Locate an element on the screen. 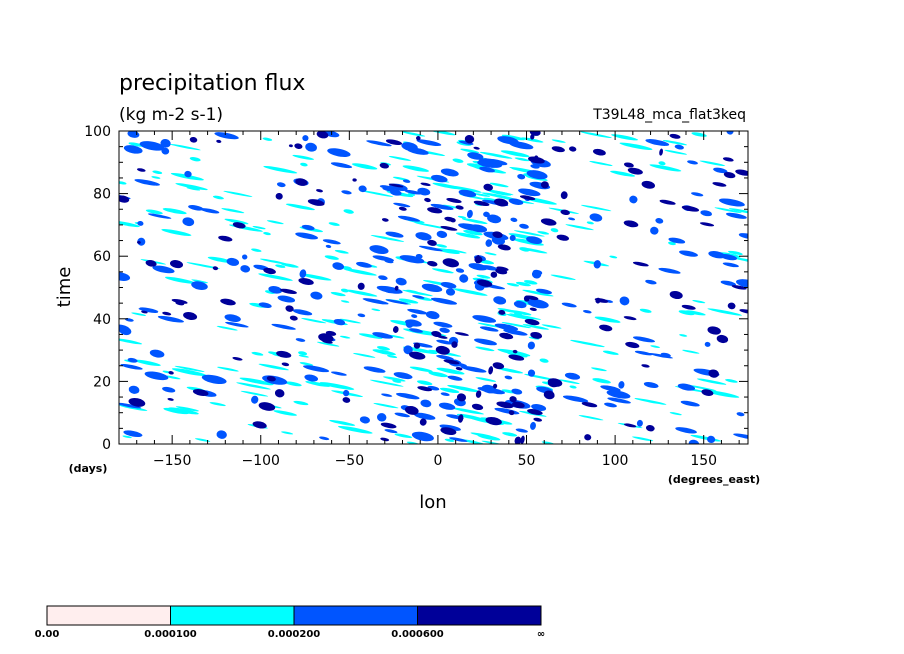  x-axis-label: lon is located at coordinates (432, 502).